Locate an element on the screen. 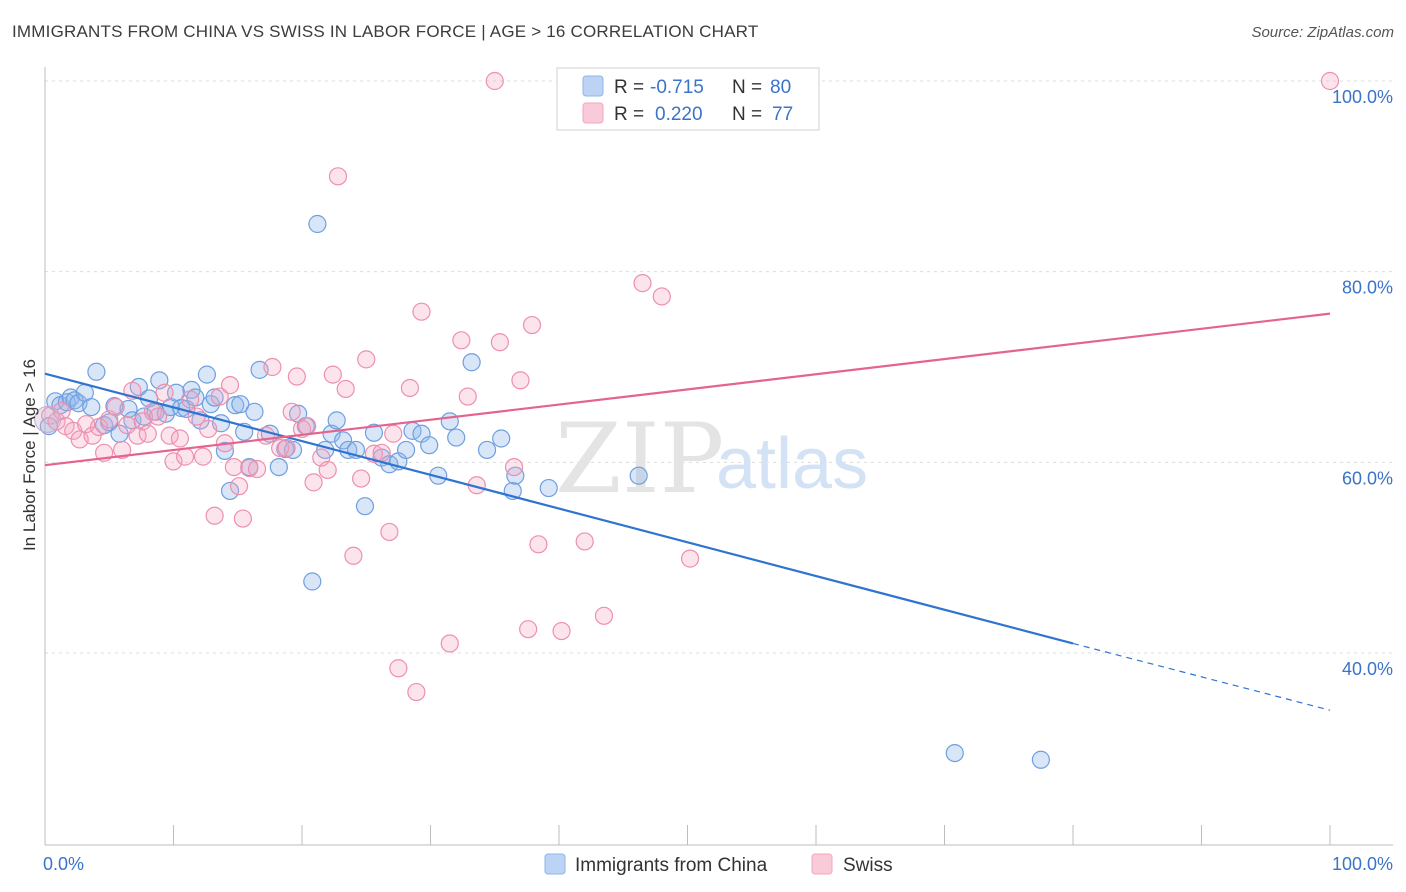 The width and height of the screenshot is (1406, 892). y-tick-label: 100.0% is located at coordinates (1362, 97).